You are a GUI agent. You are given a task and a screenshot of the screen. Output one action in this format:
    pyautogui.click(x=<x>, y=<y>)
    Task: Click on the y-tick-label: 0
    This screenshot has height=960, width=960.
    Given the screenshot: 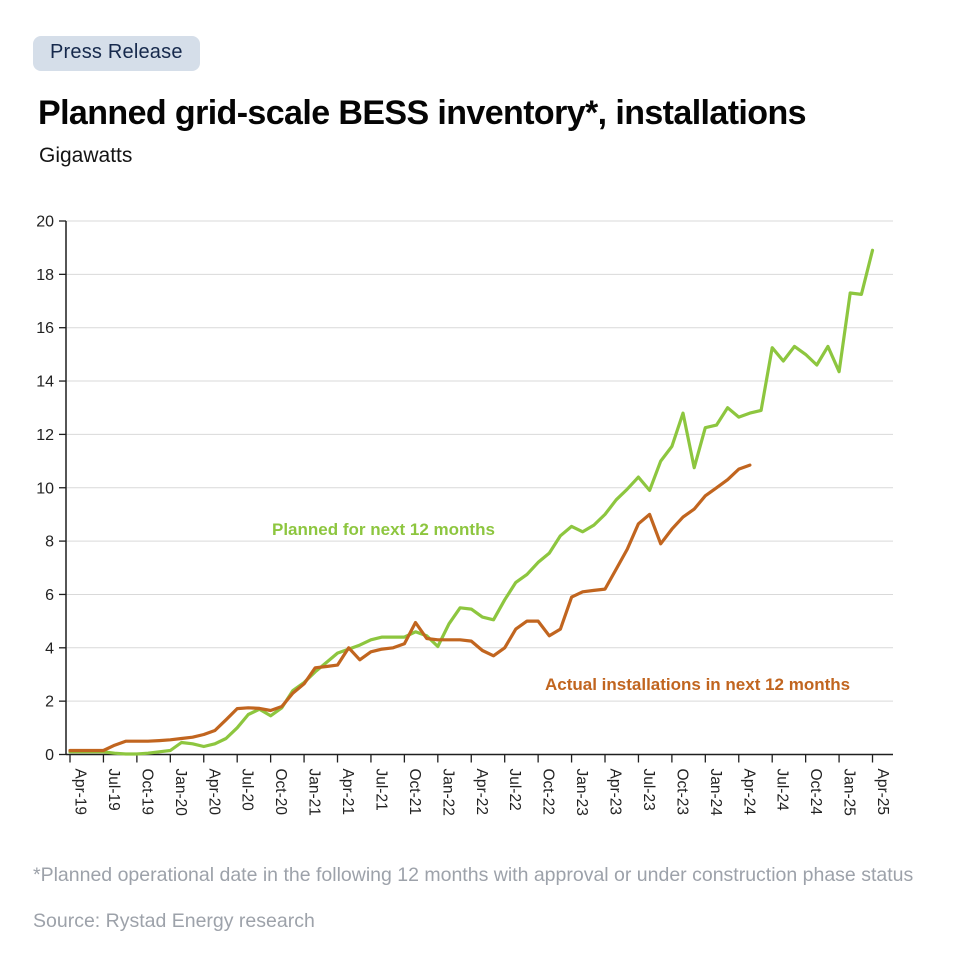 What is the action you would take?
    pyautogui.click(x=49, y=755)
    